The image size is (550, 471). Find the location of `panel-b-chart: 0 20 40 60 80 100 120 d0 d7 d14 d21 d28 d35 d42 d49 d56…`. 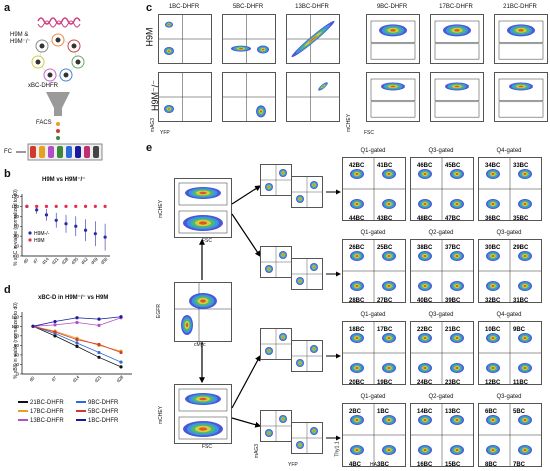

panel-b-chart: 0 20 40 60 80 100 120 d0 d7 d14 d21 d28 d35 d42 d49 d56… is located at coordinates (57, 227).